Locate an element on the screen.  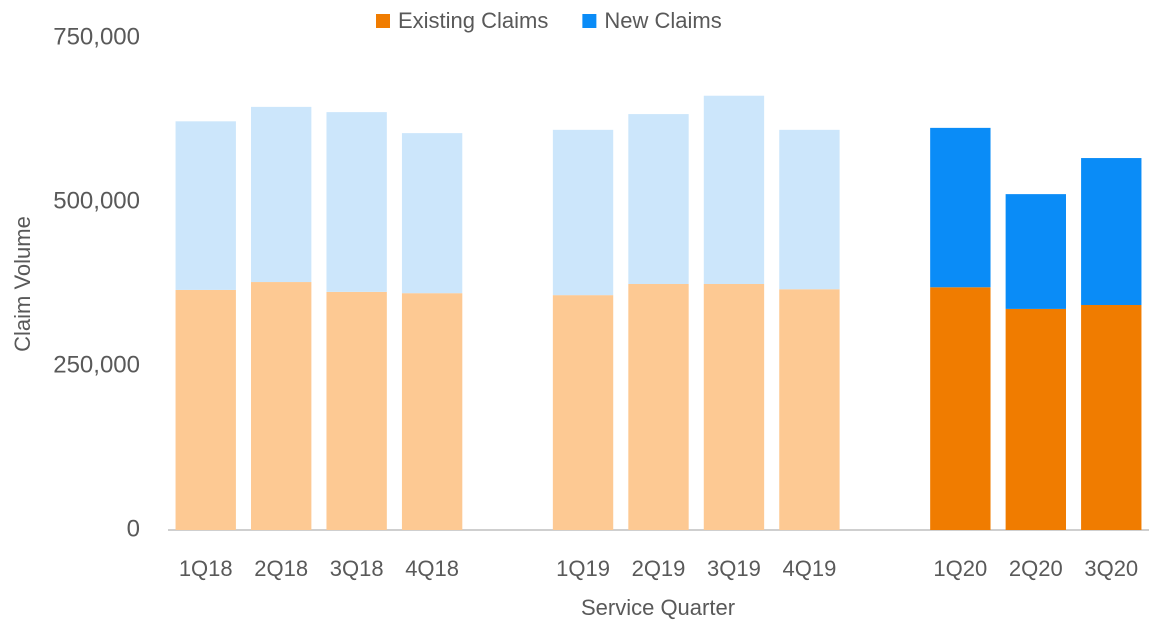
y-tick-label: 0 is located at coordinates (133, 528).